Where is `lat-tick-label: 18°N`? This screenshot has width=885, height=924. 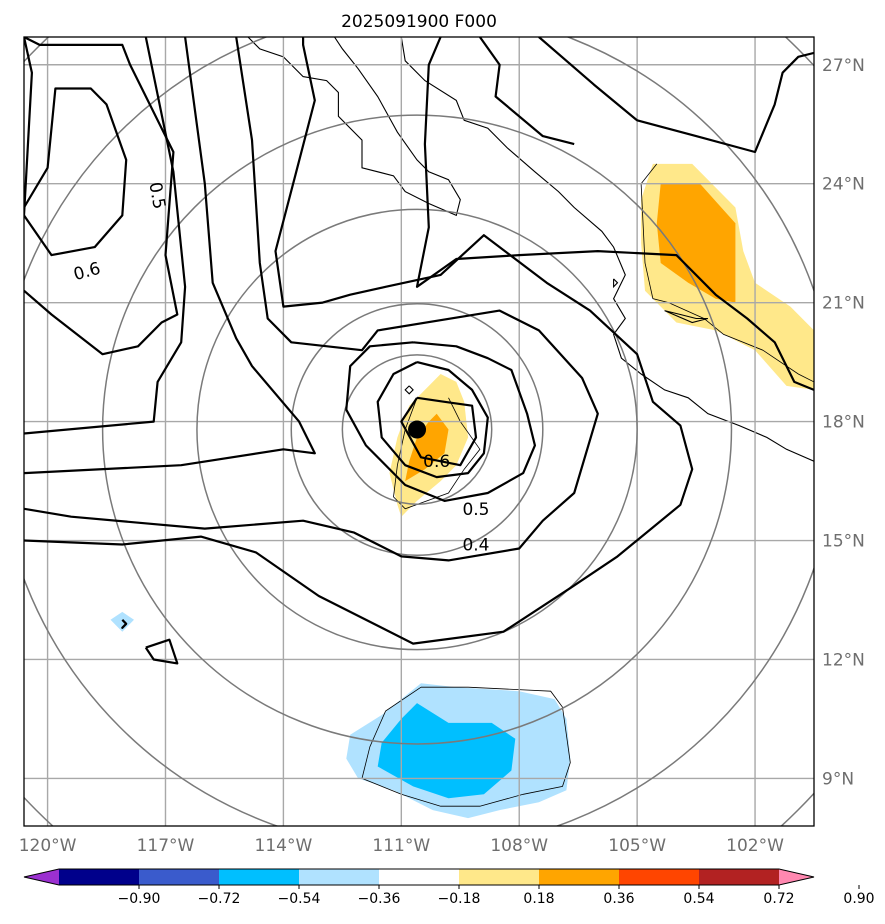
lat-tick-label: 18°N is located at coordinates (843, 423).